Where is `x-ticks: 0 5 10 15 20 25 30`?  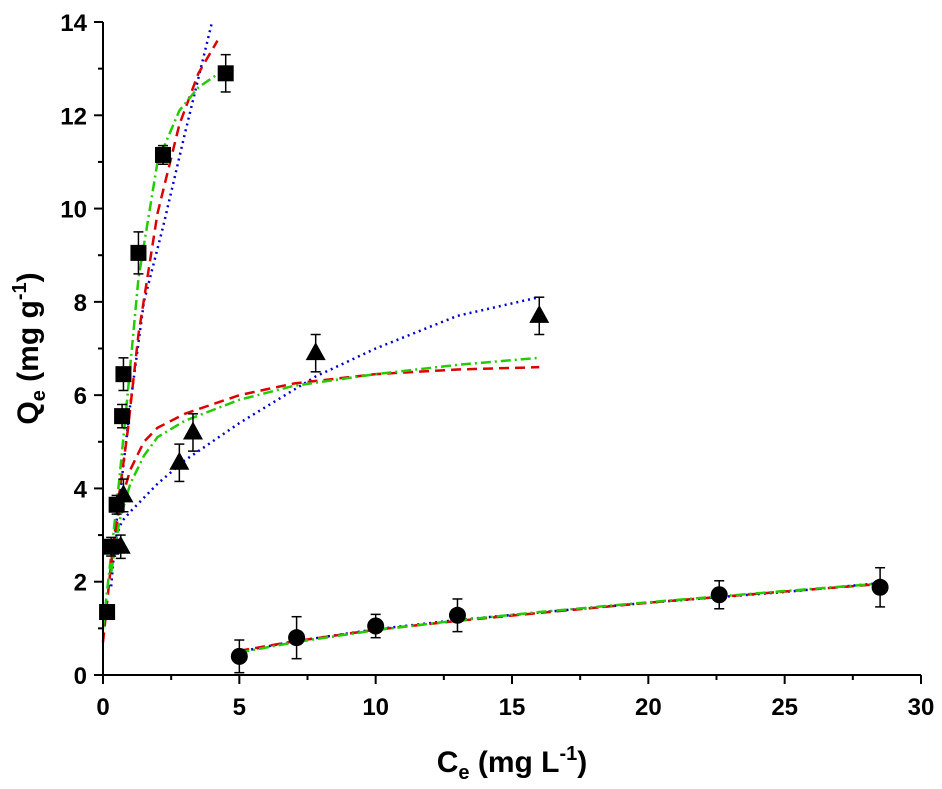
x-ticks: 0 5 10 15 20 25 30 is located at coordinates (515, 698).